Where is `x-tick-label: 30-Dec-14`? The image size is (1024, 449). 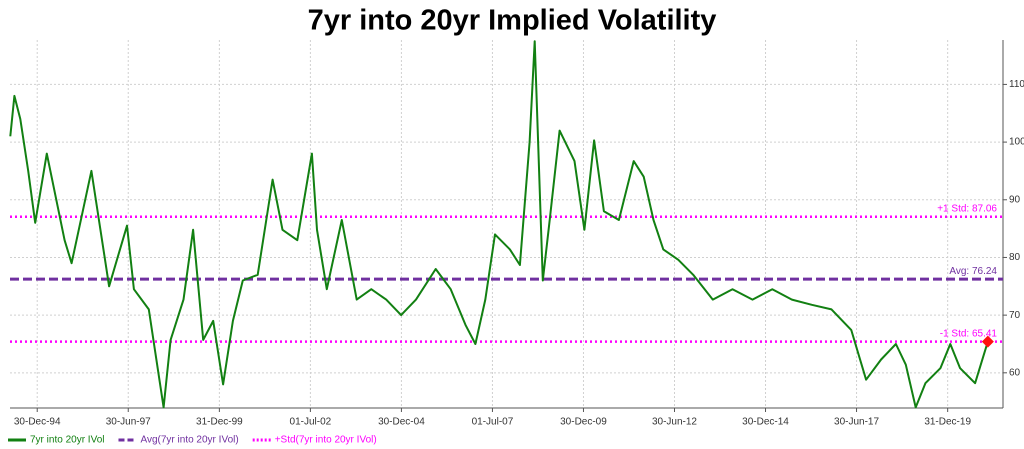 x-tick-label: 30-Dec-14 is located at coordinates (765, 422).